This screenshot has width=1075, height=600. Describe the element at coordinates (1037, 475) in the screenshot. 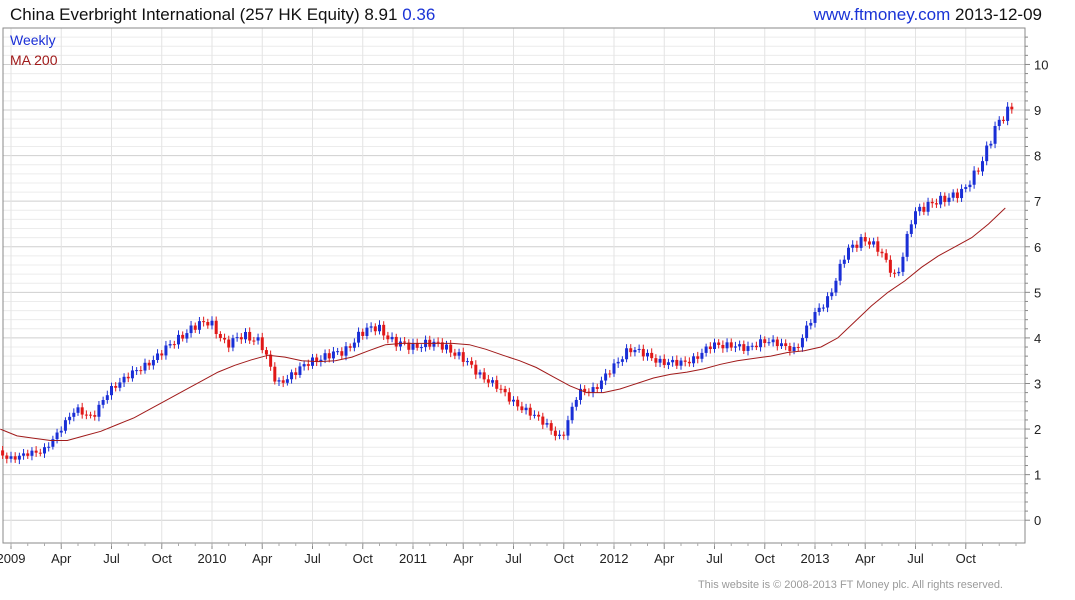

I see `y-tick-label: 1` at that location.